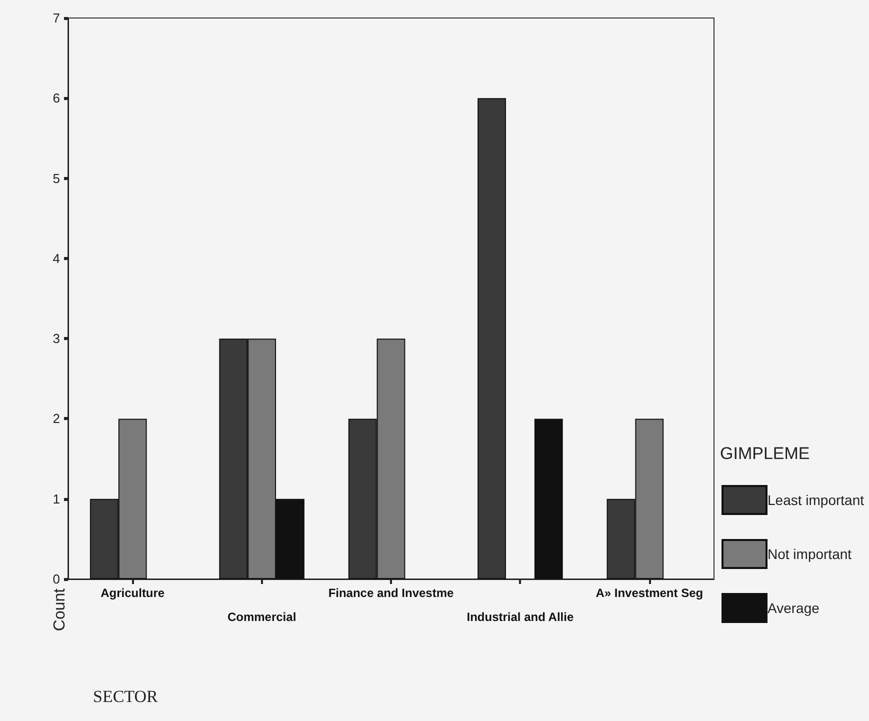 This screenshot has height=721, width=869. What do you see at coordinates (810, 554) in the screenshot?
I see `legend-label: Not important` at bounding box center [810, 554].